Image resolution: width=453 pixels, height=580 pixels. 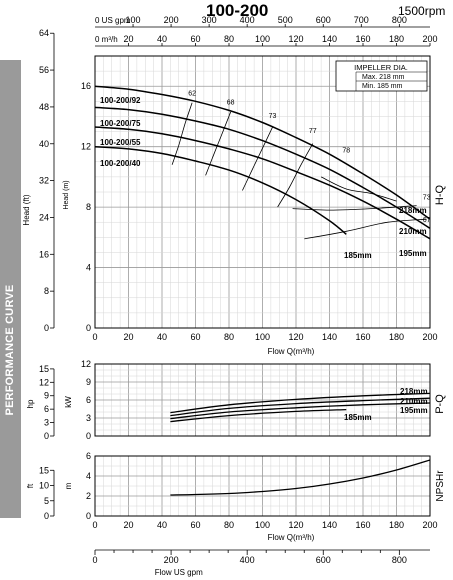 What do you see at coordinates (94, 525) in the screenshot?
I see `bottom-x-tick-label: 0` at bounding box center [94, 525].